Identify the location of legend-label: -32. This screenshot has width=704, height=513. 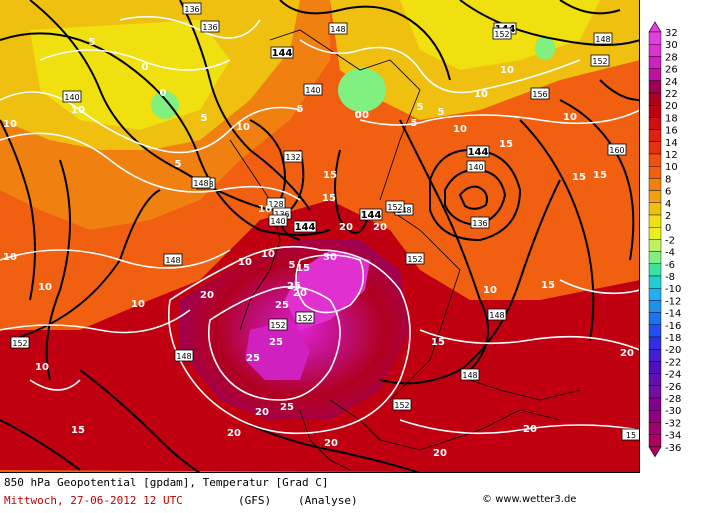
(673, 423).